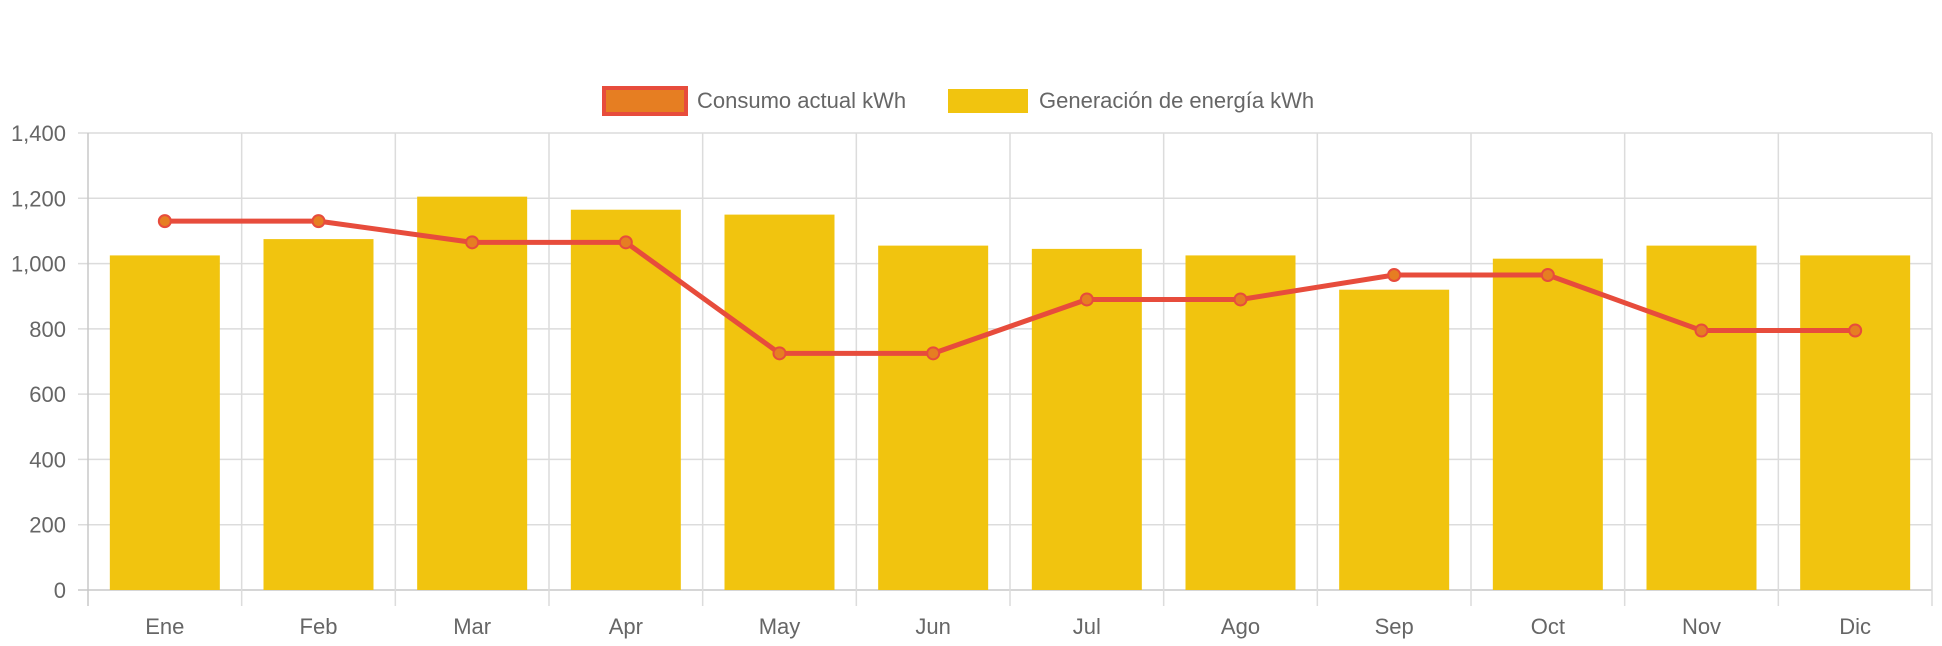 The width and height of the screenshot is (1942, 646). I want to click on point-consumo-mar, so click(472, 242).